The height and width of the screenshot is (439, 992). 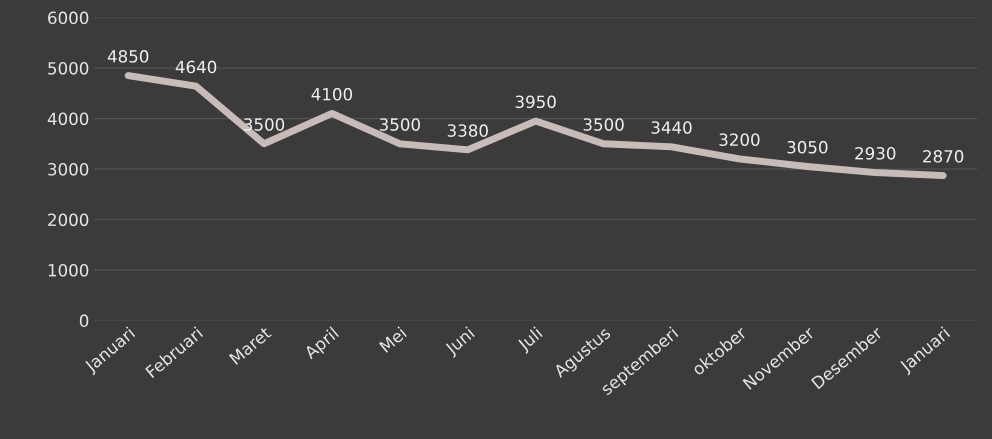 I want to click on data-label: 3440, so click(x=672, y=127).